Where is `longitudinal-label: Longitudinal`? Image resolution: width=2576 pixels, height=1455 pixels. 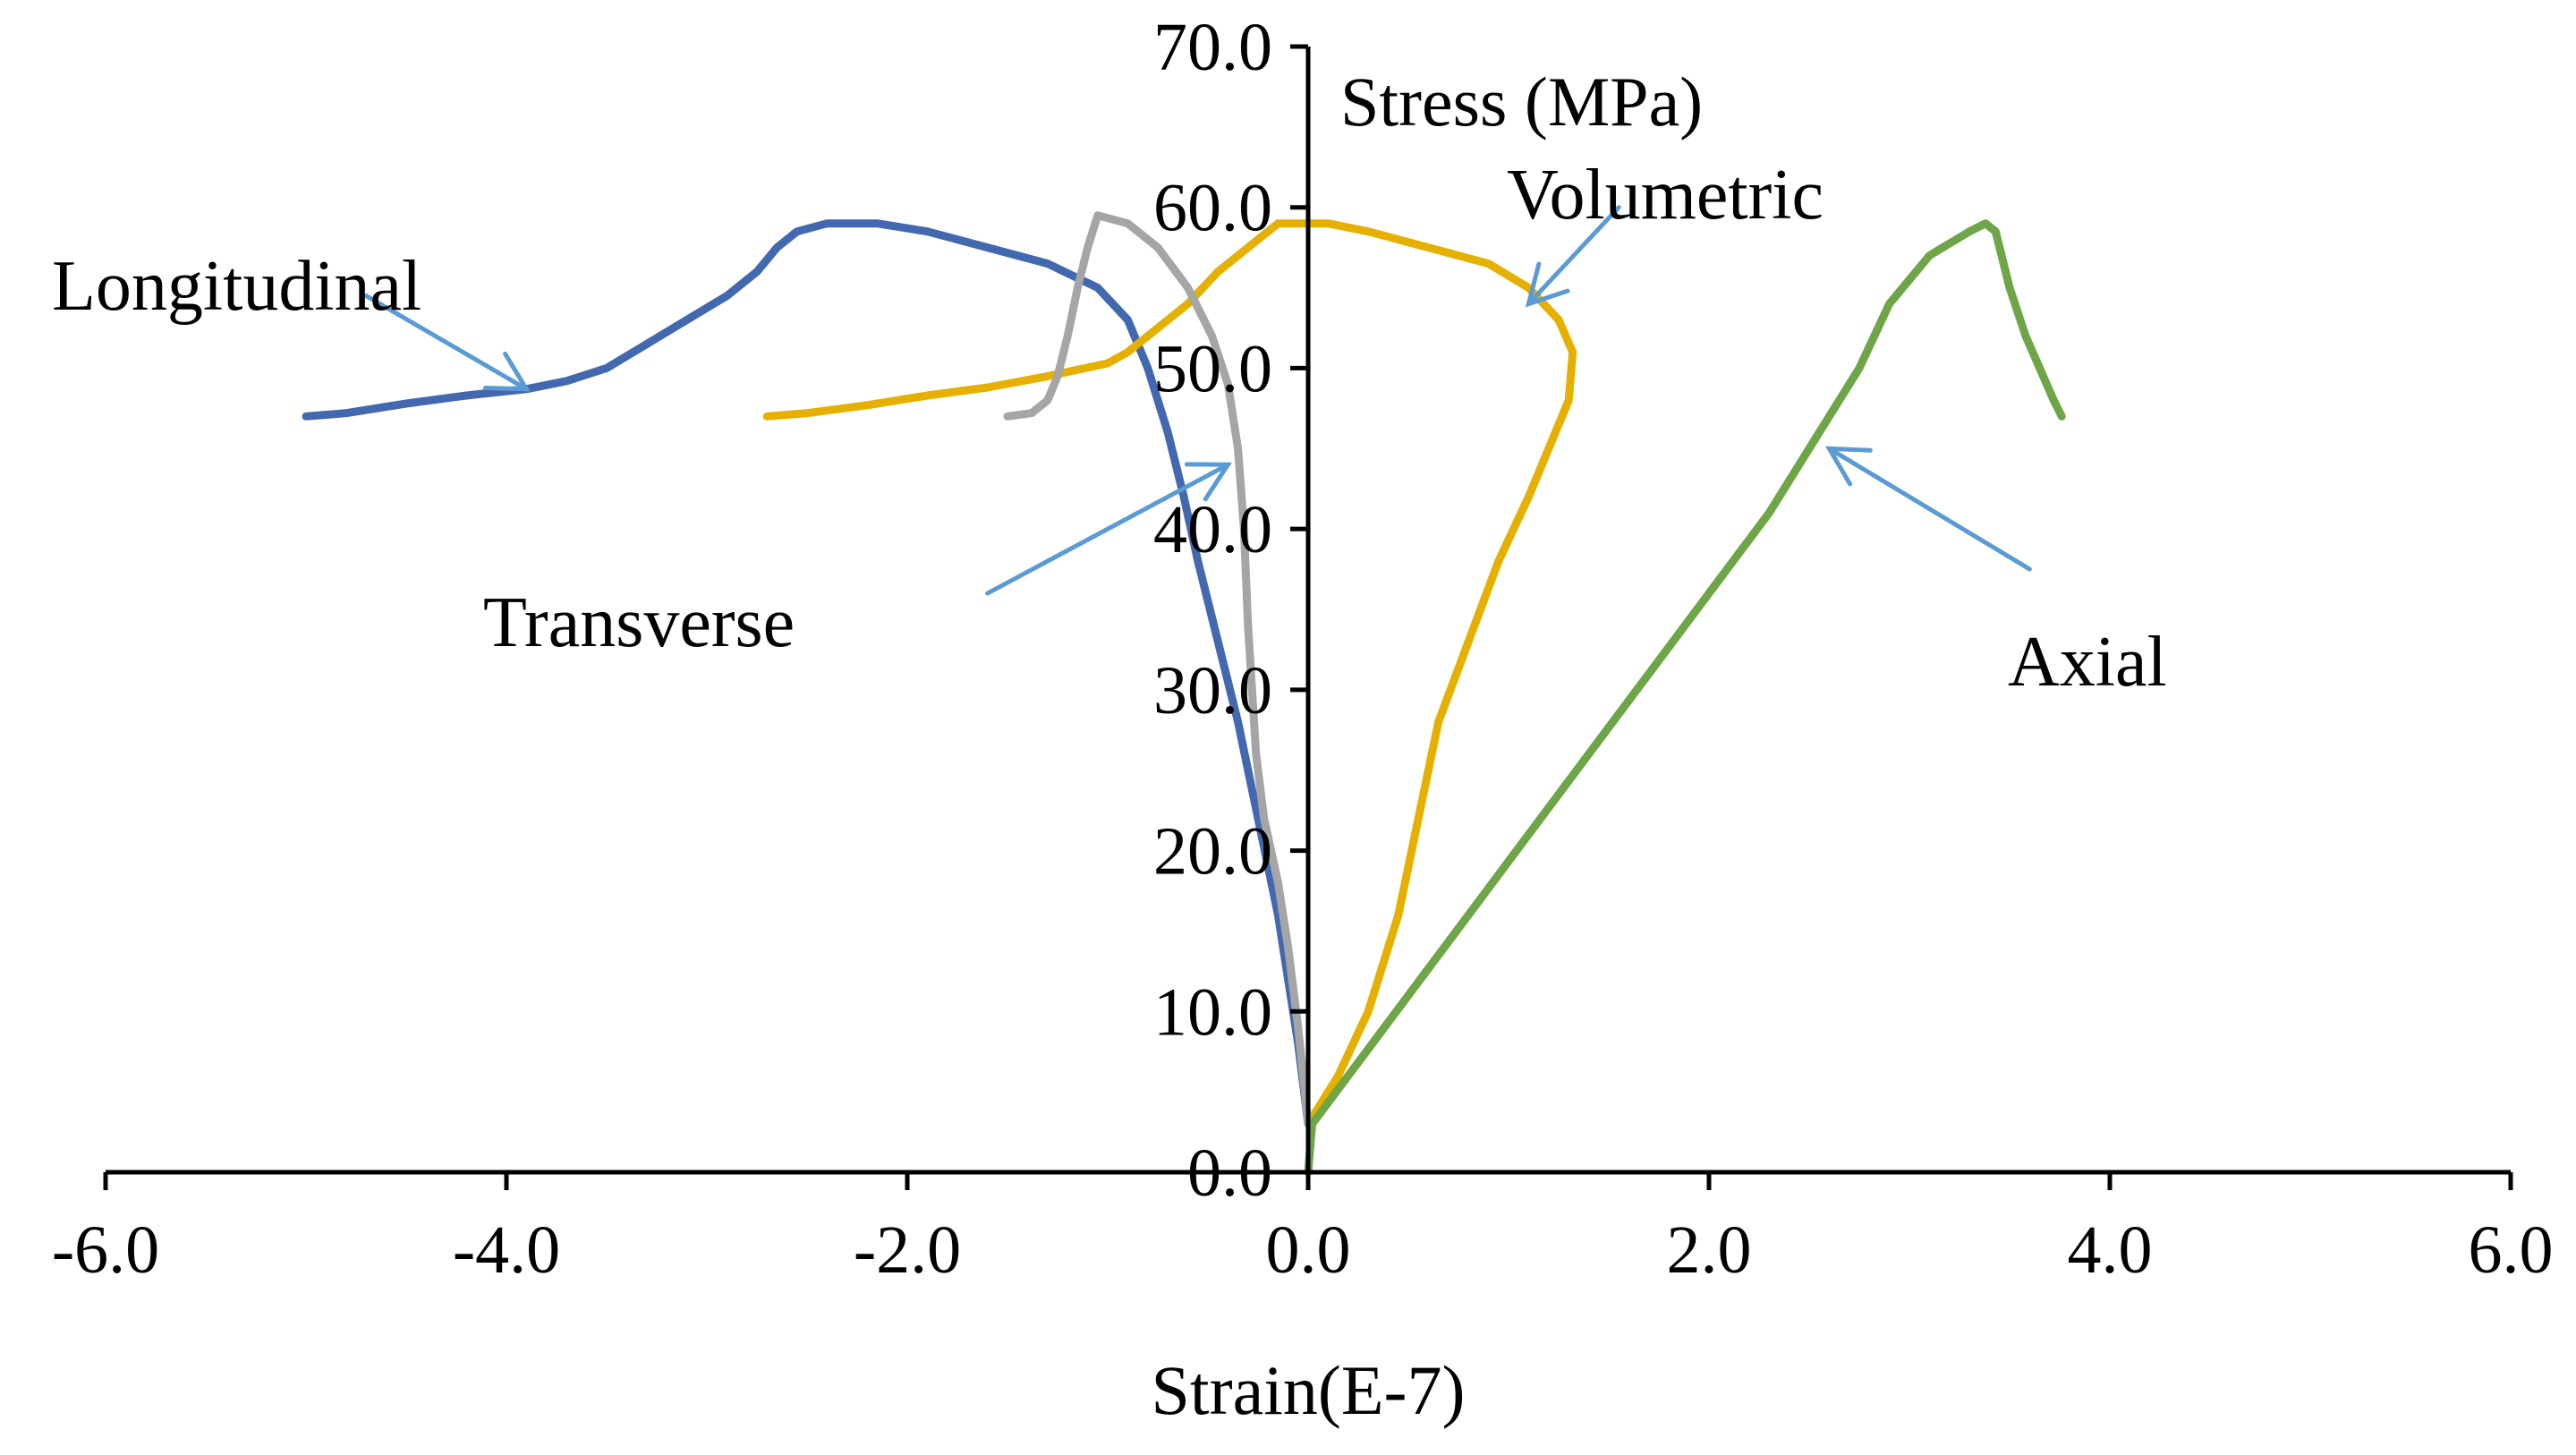 longitudinal-label: Longitudinal is located at coordinates (237, 286).